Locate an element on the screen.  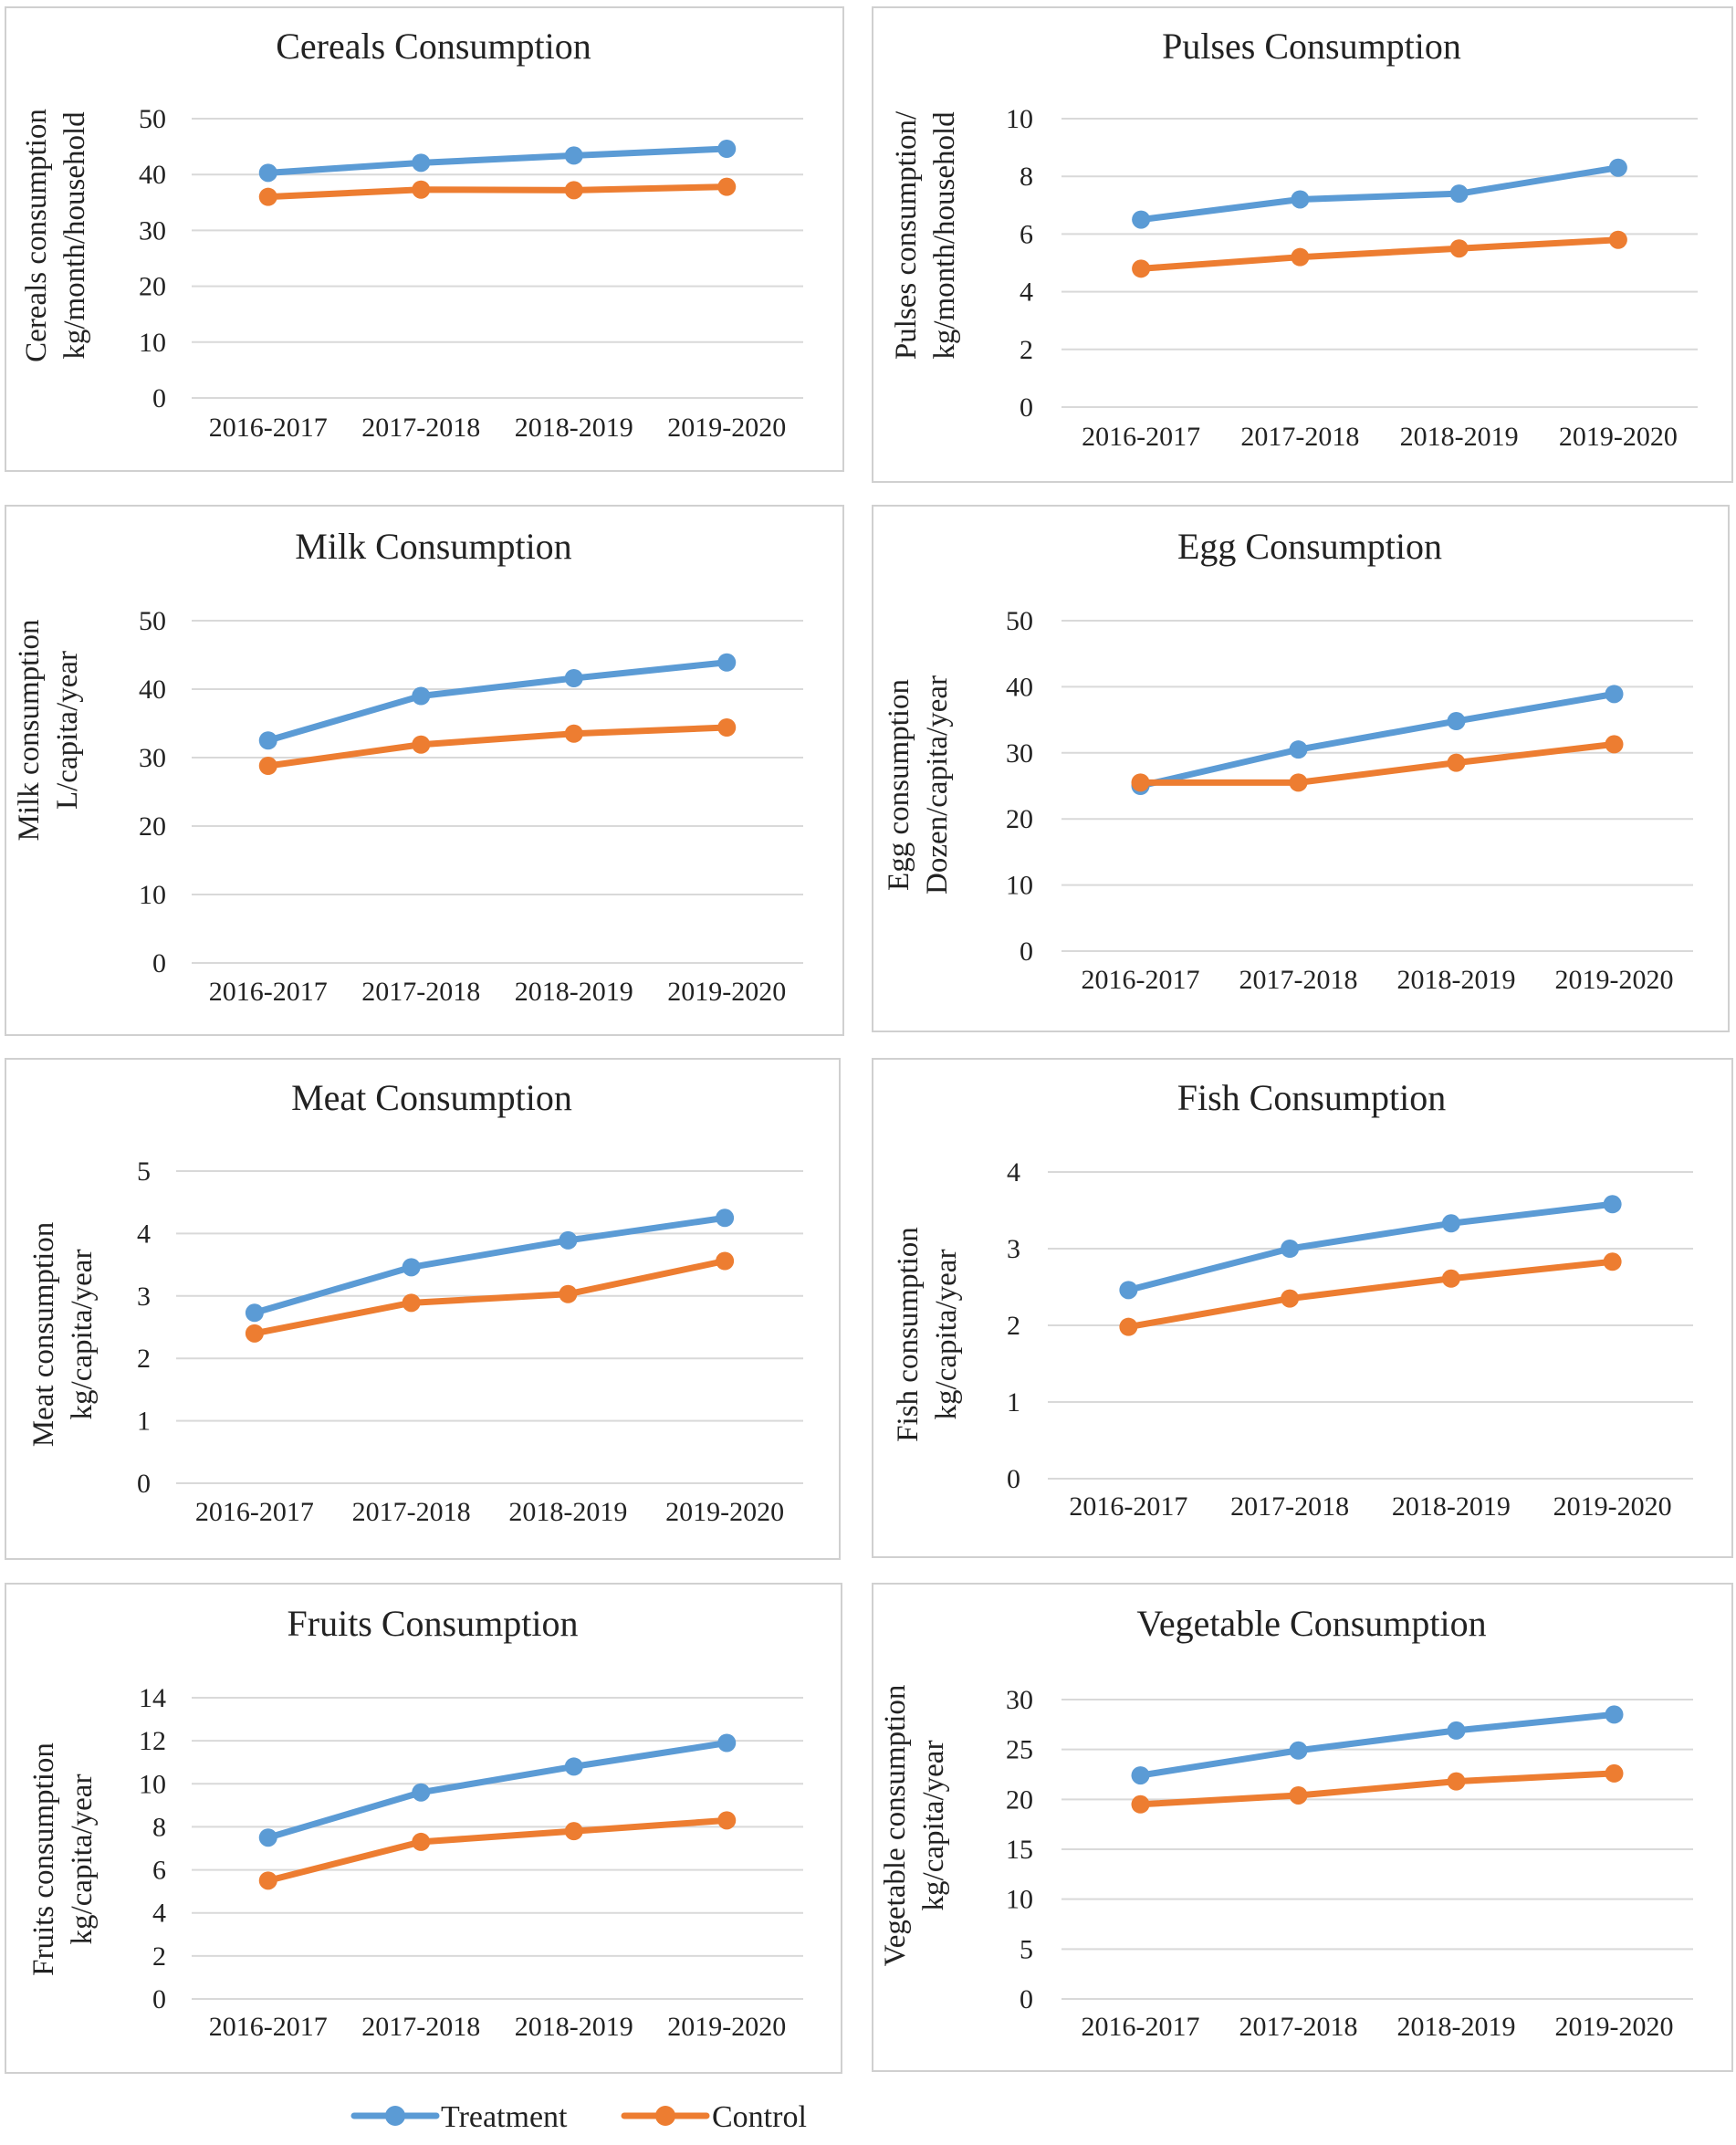
legend-control-label: Control is located at coordinates (759, 2117).